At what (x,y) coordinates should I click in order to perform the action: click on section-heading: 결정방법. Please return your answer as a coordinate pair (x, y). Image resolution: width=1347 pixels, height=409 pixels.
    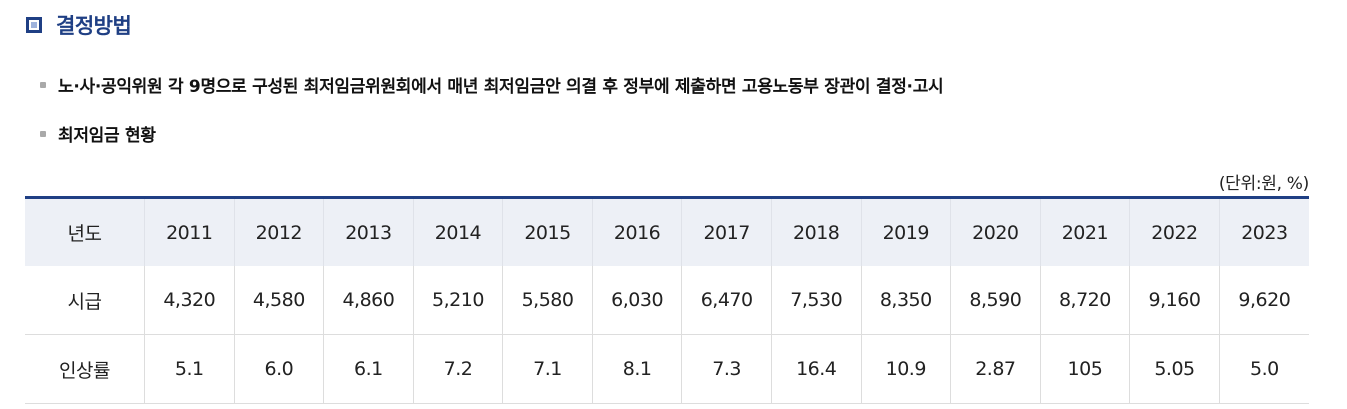
    Looking at the image, I should click on (79, 25).